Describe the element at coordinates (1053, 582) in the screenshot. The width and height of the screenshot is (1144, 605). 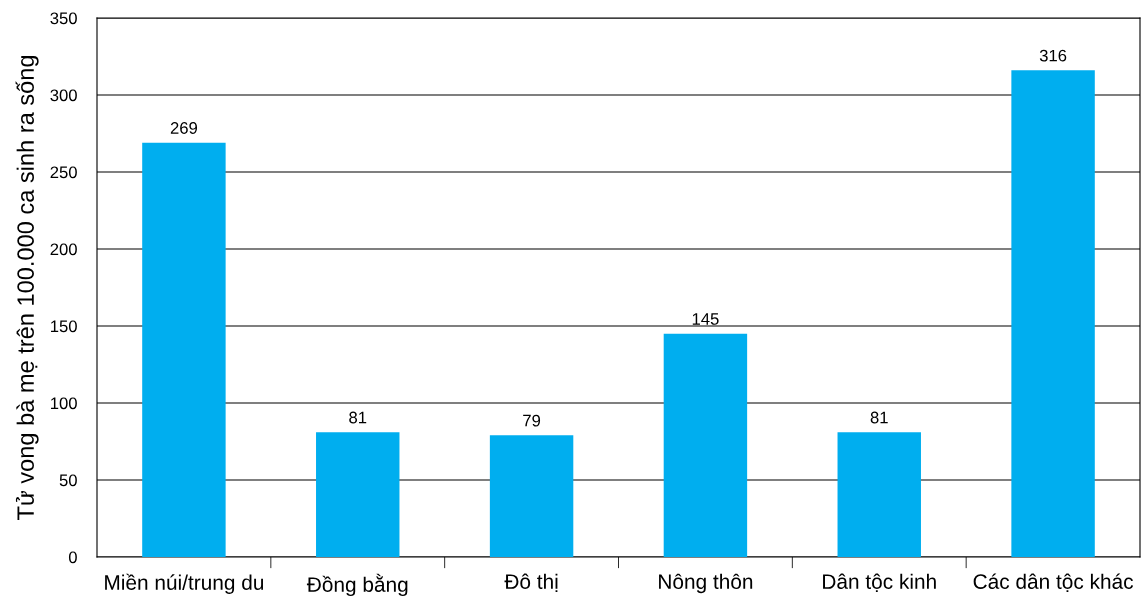
I see `x-tick-label: Các dân tộc khác` at that location.